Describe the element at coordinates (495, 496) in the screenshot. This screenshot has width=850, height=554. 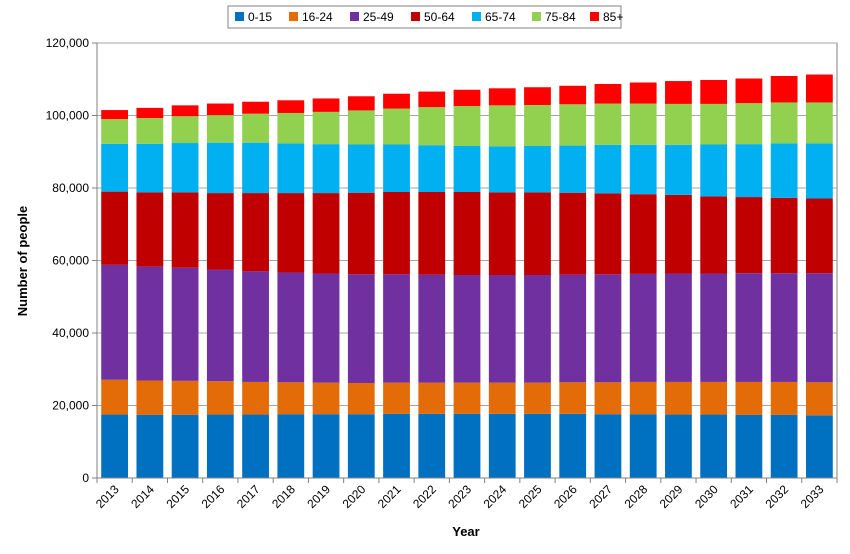
I see `x-tick-label: 2024` at that location.